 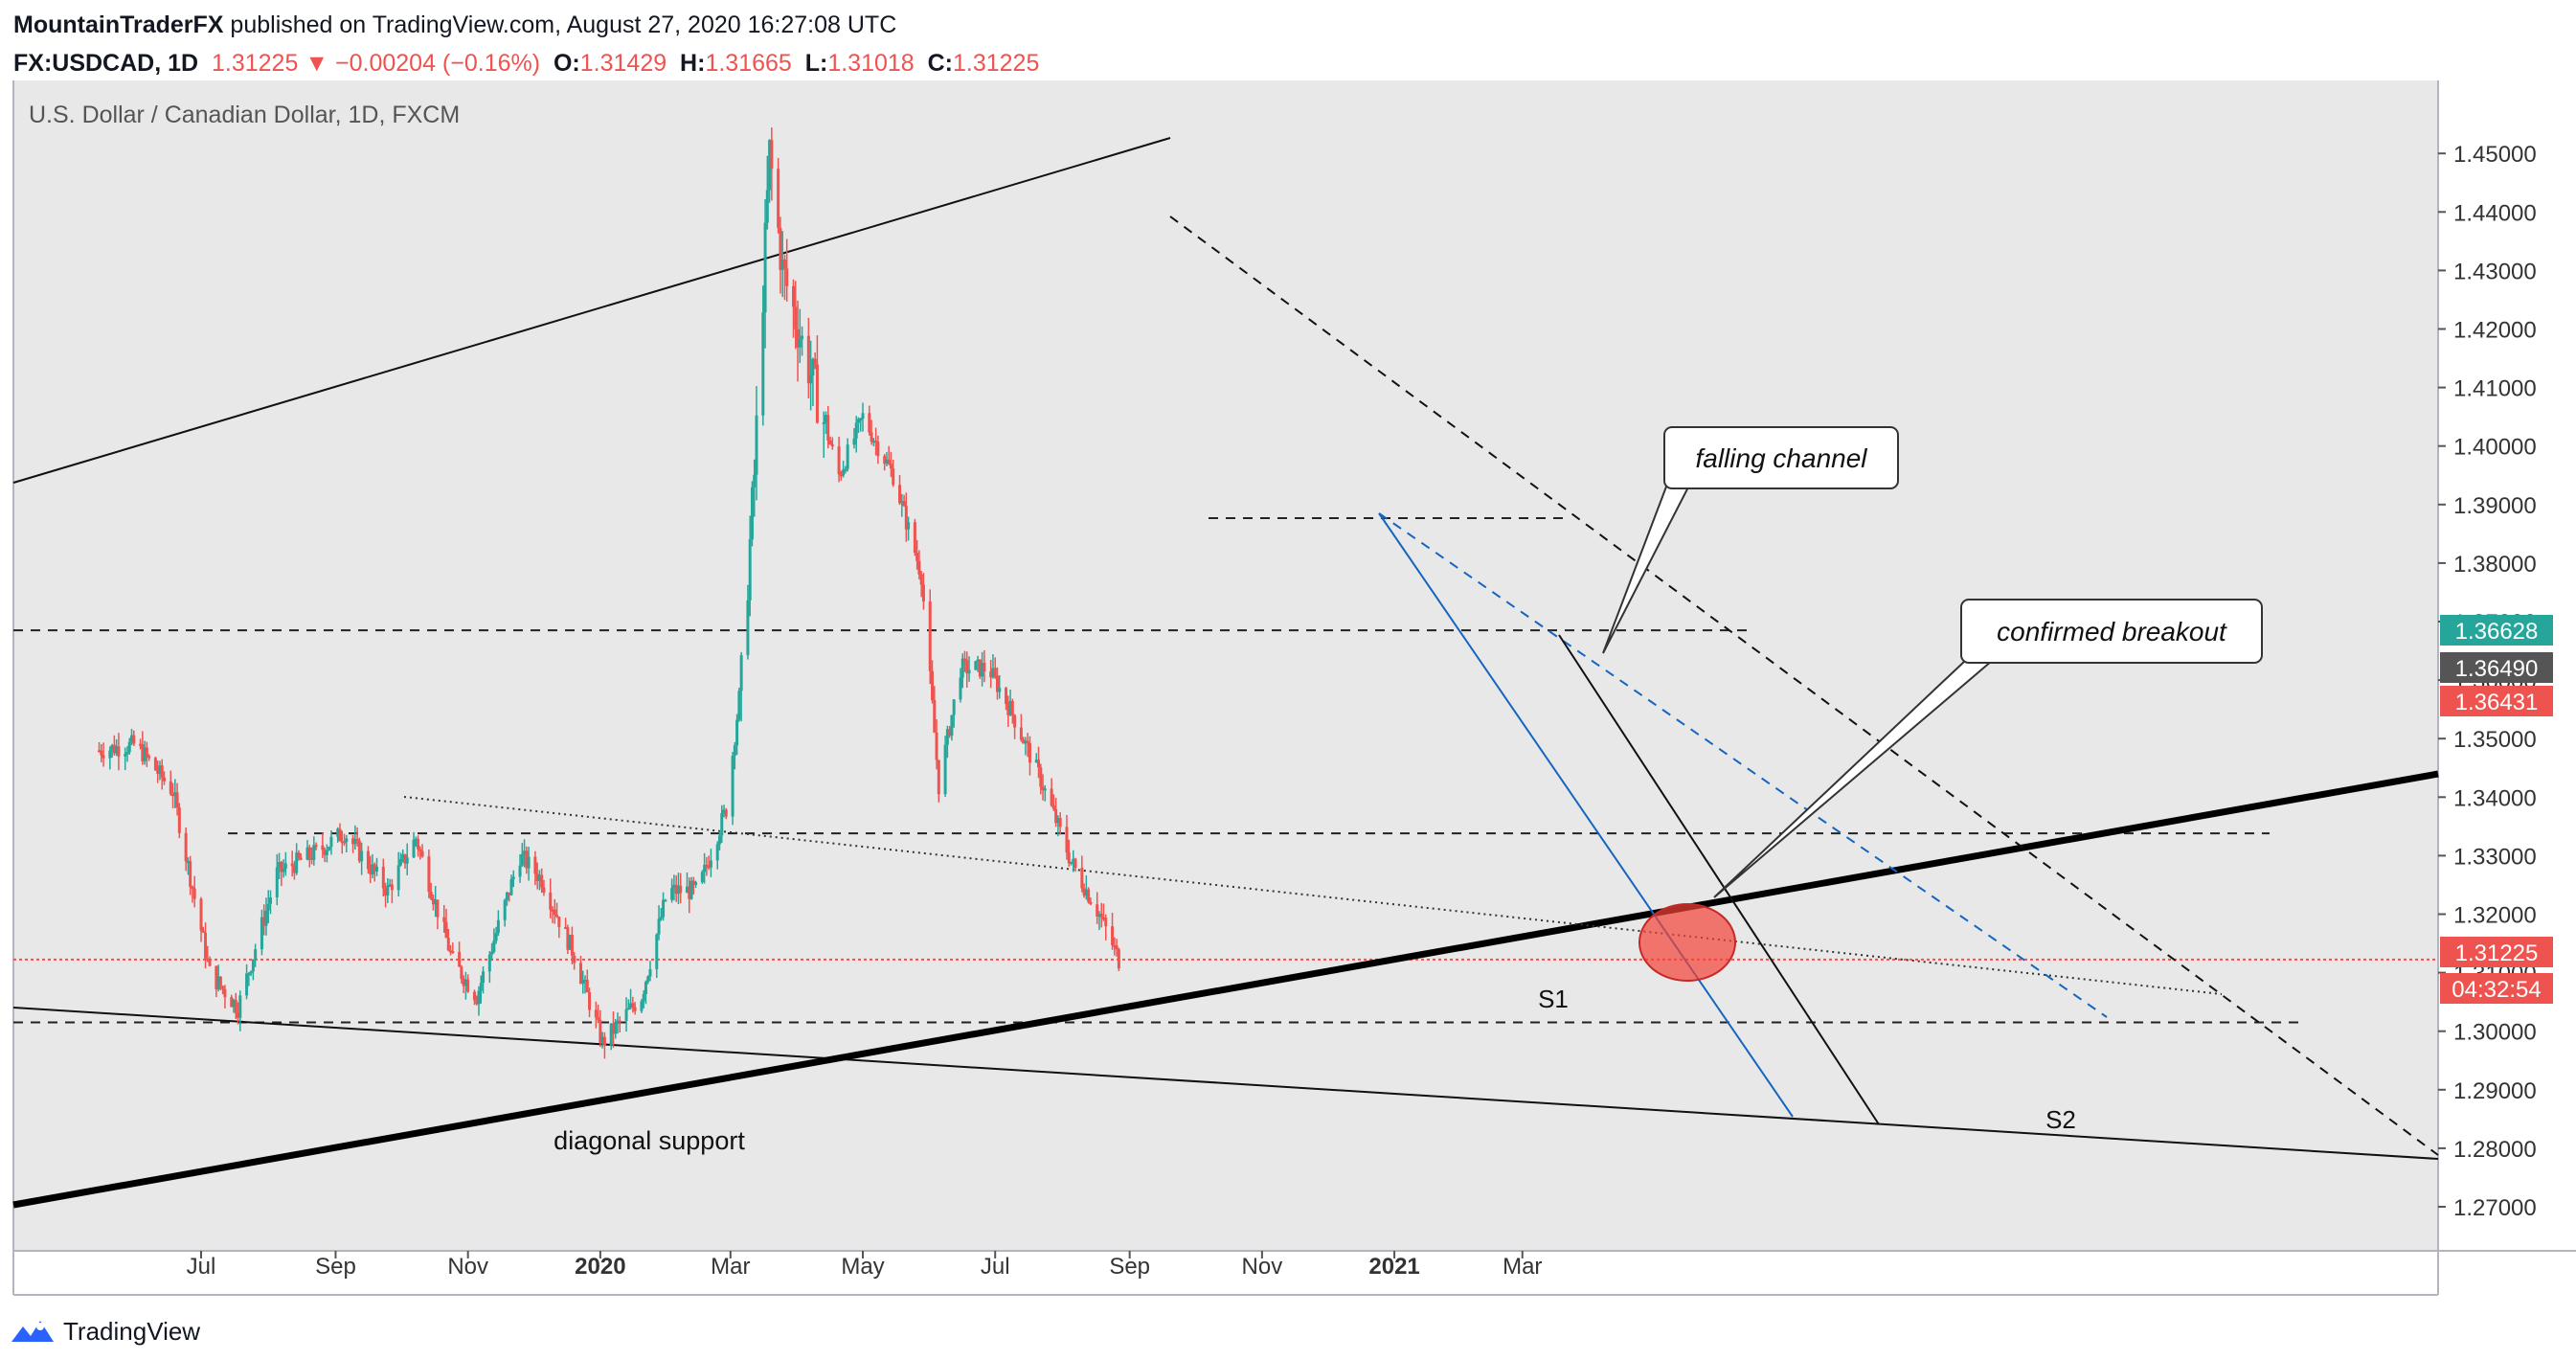 I want to click on price-tick-label: 1.30000, so click(x=2495, y=1033).